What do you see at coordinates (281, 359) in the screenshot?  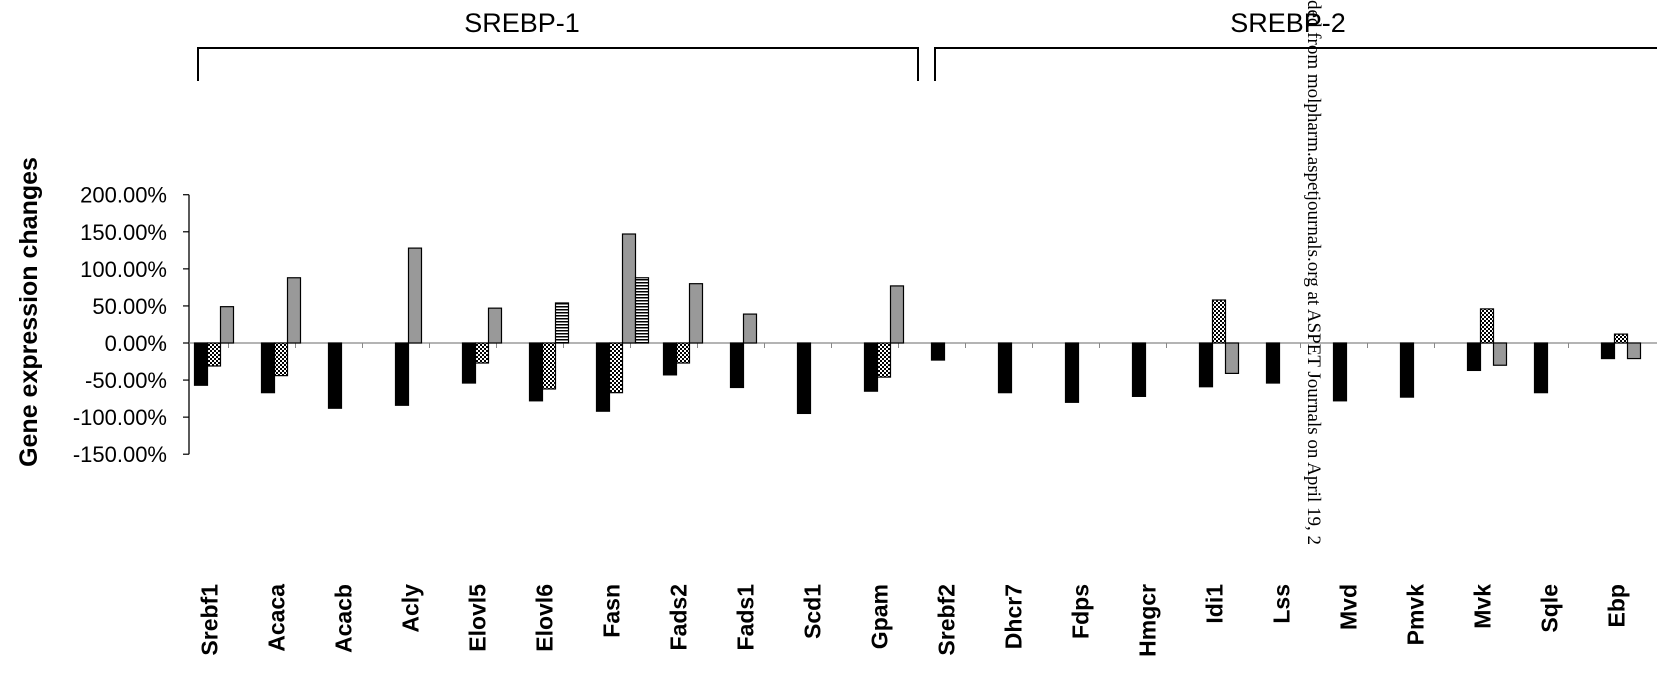 I see `bar-checkered-acaca` at bounding box center [281, 359].